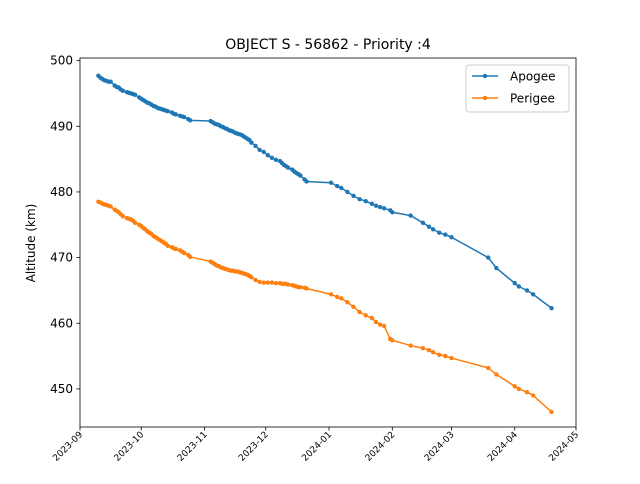 This screenshot has height=484, width=640. Describe the element at coordinates (485, 76) in the screenshot. I see `apogee-legend-marker` at that location.